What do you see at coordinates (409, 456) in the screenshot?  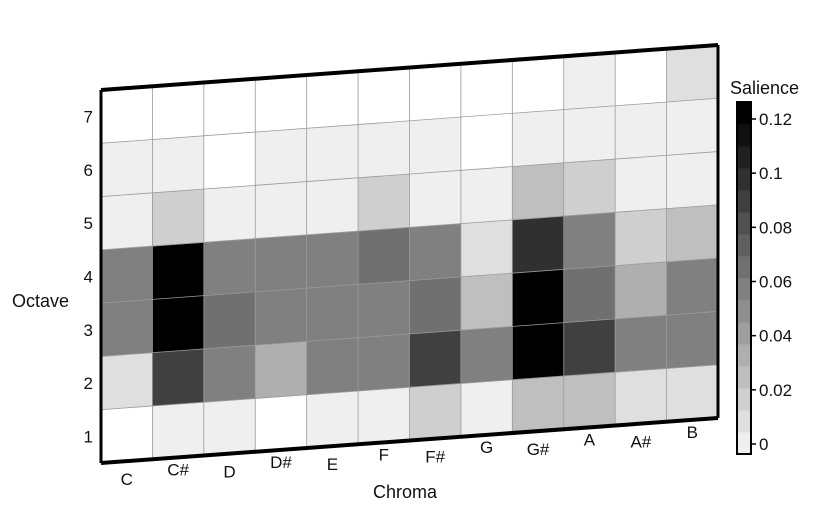 I see `x-tick-labels: C C# D D# E F F# G G# A A# B` at bounding box center [409, 456].